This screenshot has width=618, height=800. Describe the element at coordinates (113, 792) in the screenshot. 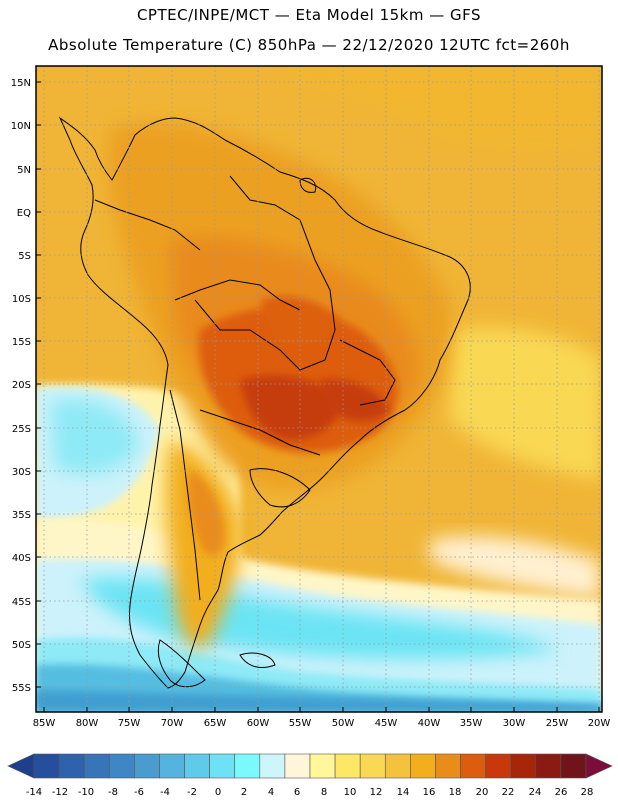

I see `colorbar-label: -8` at that location.